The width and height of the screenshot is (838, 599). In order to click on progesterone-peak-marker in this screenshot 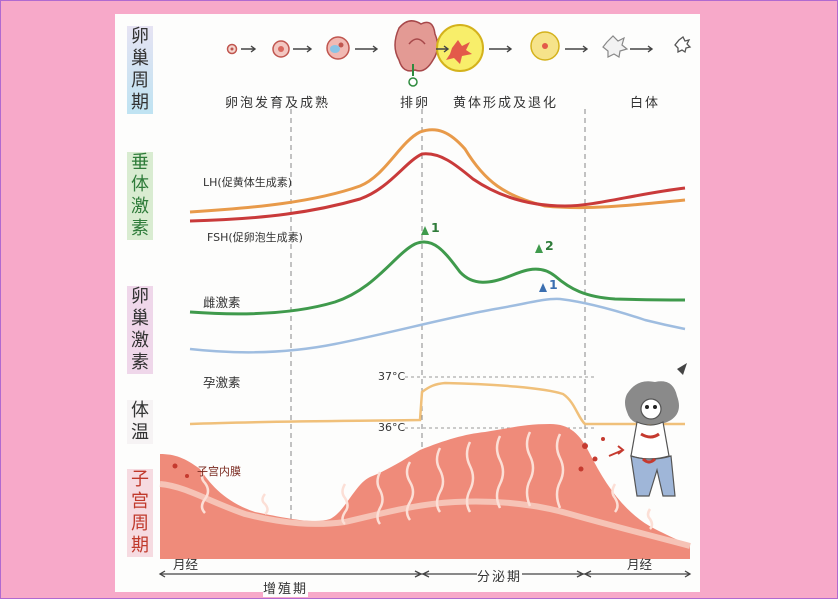, I will do `click(543, 287)`.